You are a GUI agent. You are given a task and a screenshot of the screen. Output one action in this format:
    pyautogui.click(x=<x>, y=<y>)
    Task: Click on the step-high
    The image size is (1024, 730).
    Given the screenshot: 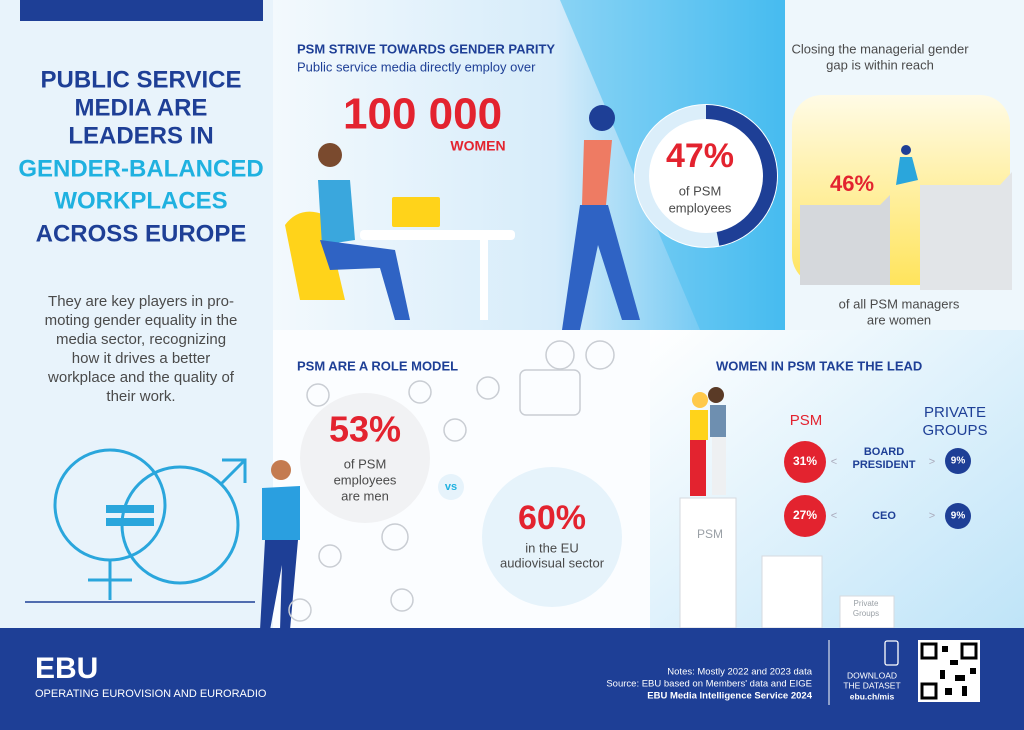 What is the action you would take?
    pyautogui.click(x=966, y=231)
    